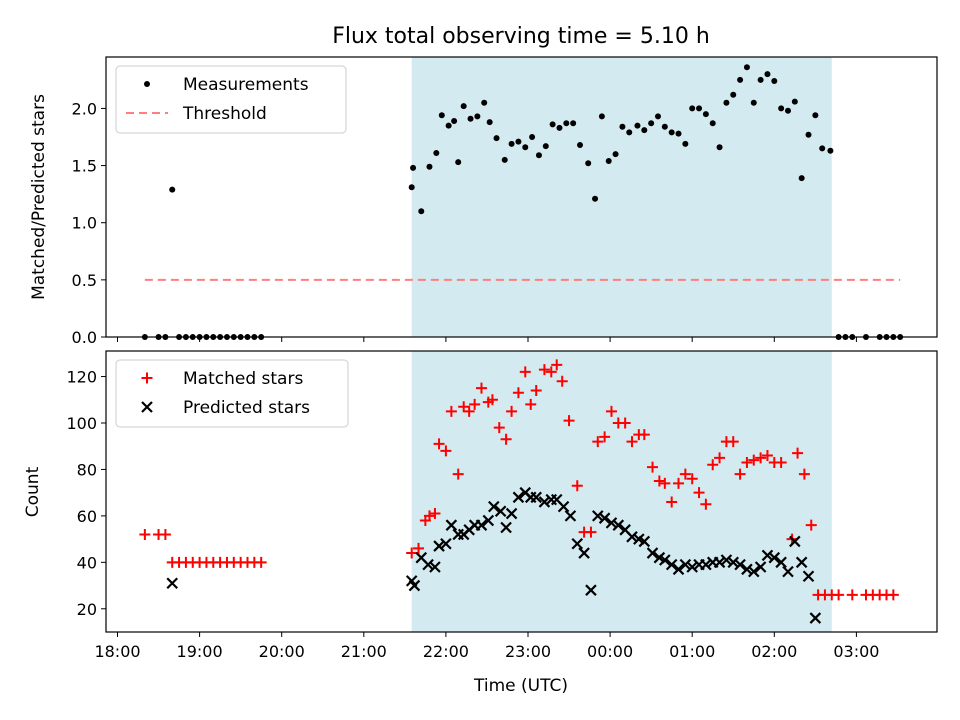 The height and width of the screenshot is (720, 960). Describe the element at coordinates (232, 393) in the screenshot. I see `legend: Matched stars Predicted stars` at that location.